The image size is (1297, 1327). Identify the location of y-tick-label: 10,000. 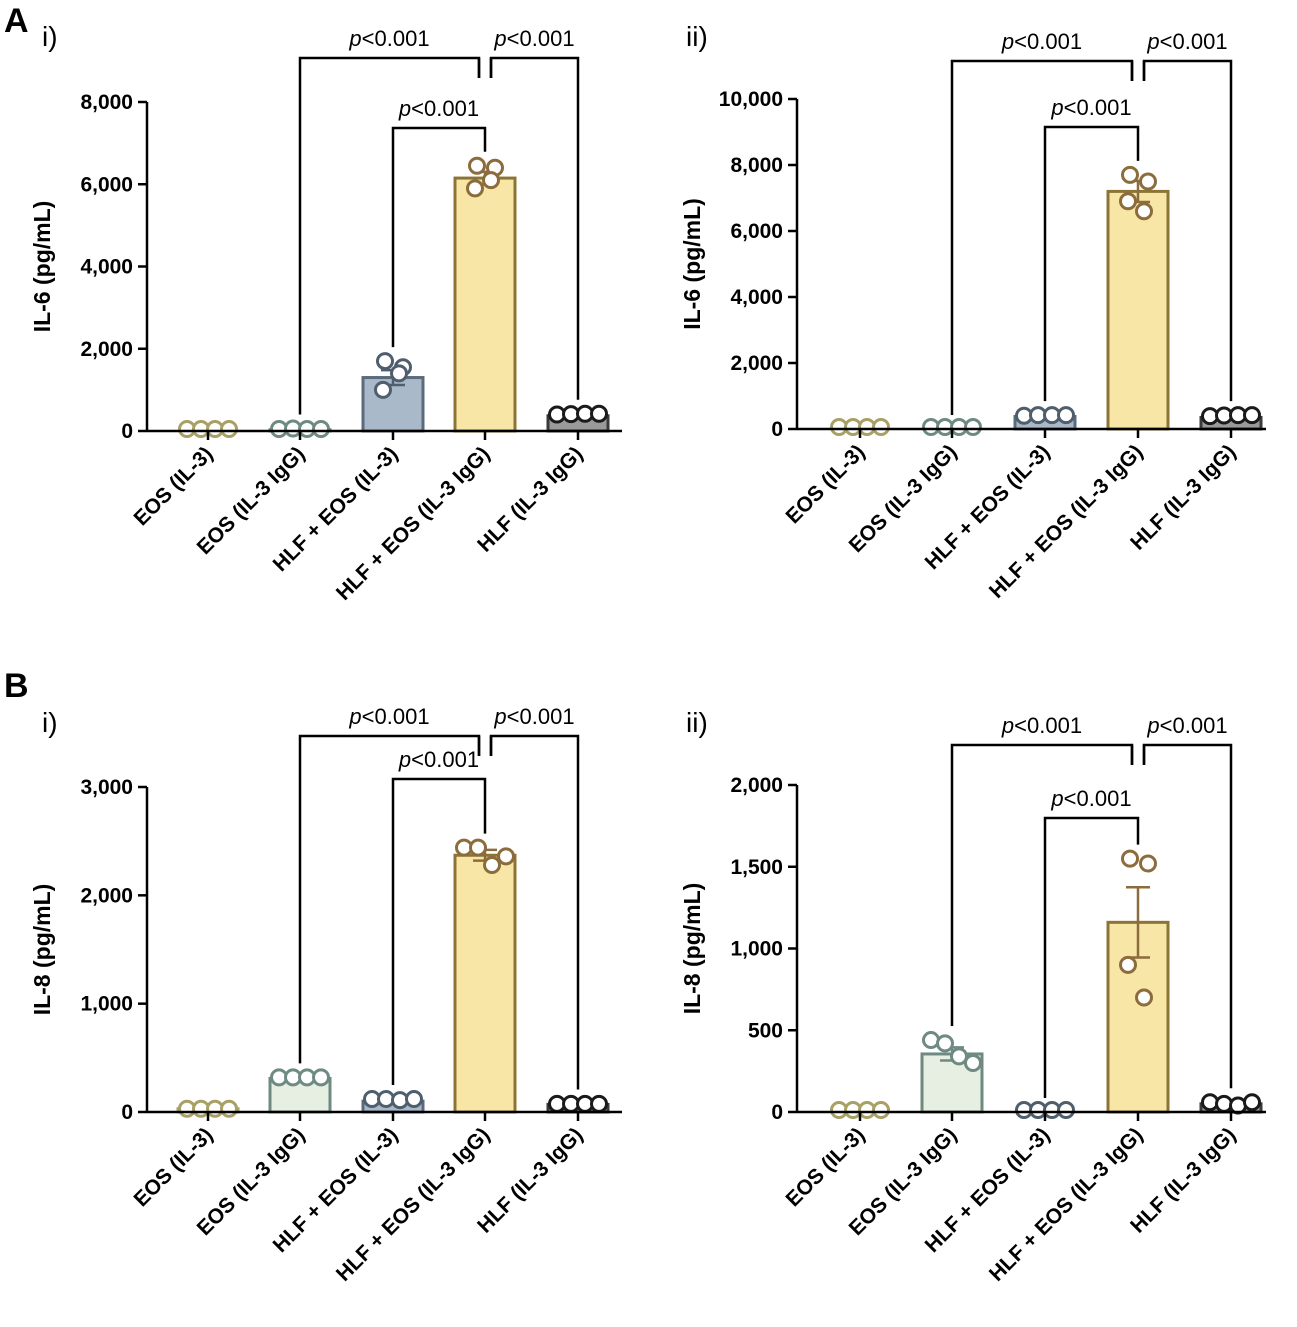
(751, 99).